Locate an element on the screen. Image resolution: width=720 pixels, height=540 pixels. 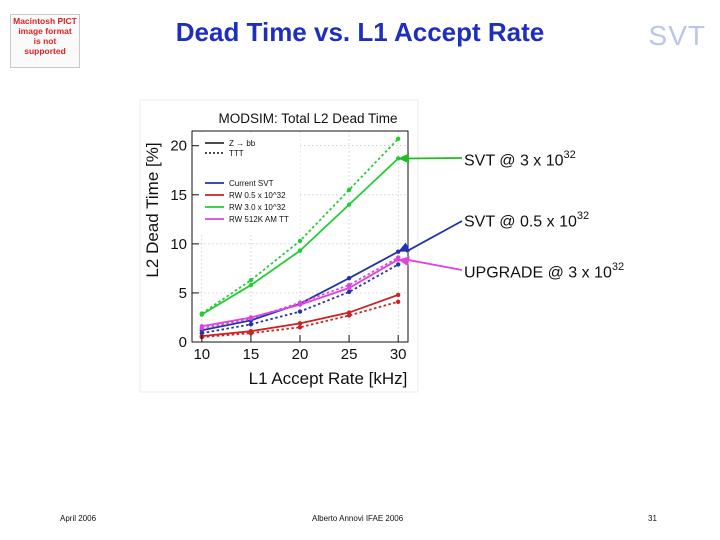
chart-title: MODSIM: Total L2 Dead Time is located at coordinates (307, 118).